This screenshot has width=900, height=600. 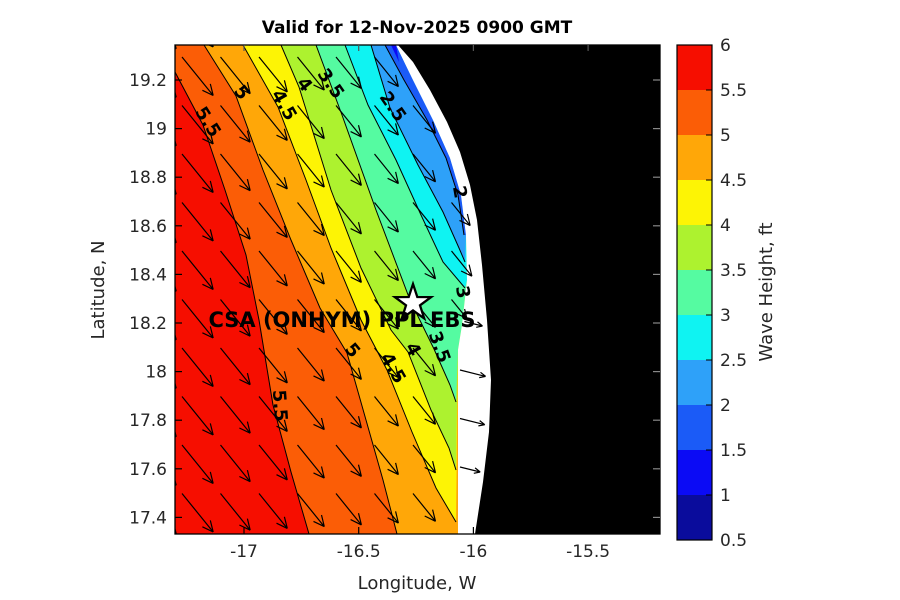 I want to click on colorbar-tick-label: 4, so click(x=725, y=226).